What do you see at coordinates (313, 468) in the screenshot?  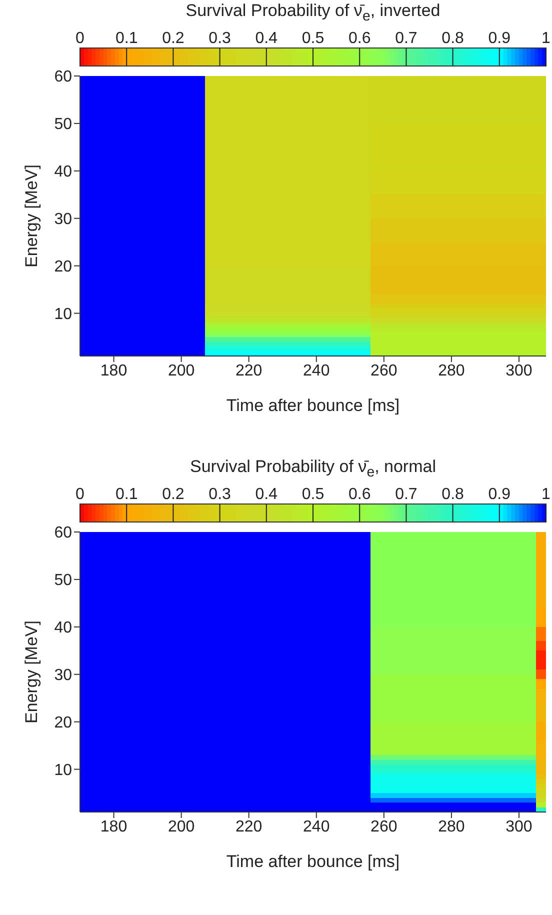 I see `chart-title: Survival Probability of ν̄$_{e}$, normal` at bounding box center [313, 468].